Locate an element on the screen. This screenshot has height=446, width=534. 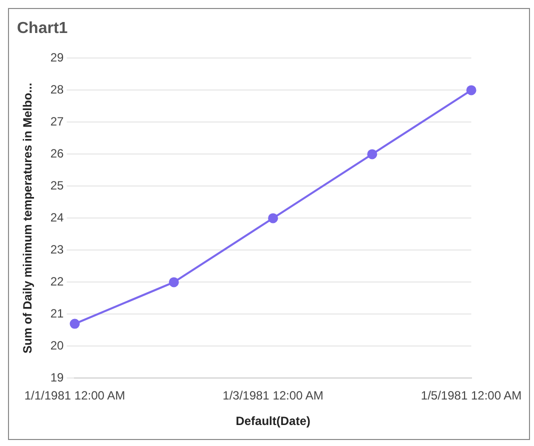
y-tick-label: 27 is located at coordinates (57, 121).